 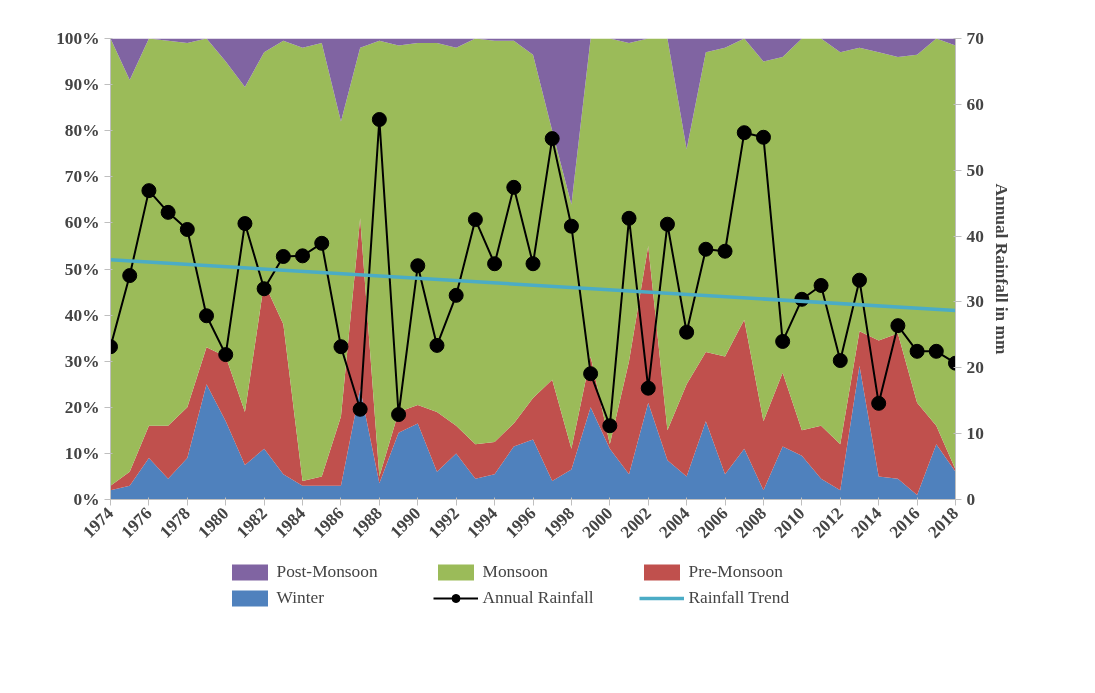 What do you see at coordinates (975, 170) in the screenshot?
I see `y2-tick-label: 50` at bounding box center [975, 170].